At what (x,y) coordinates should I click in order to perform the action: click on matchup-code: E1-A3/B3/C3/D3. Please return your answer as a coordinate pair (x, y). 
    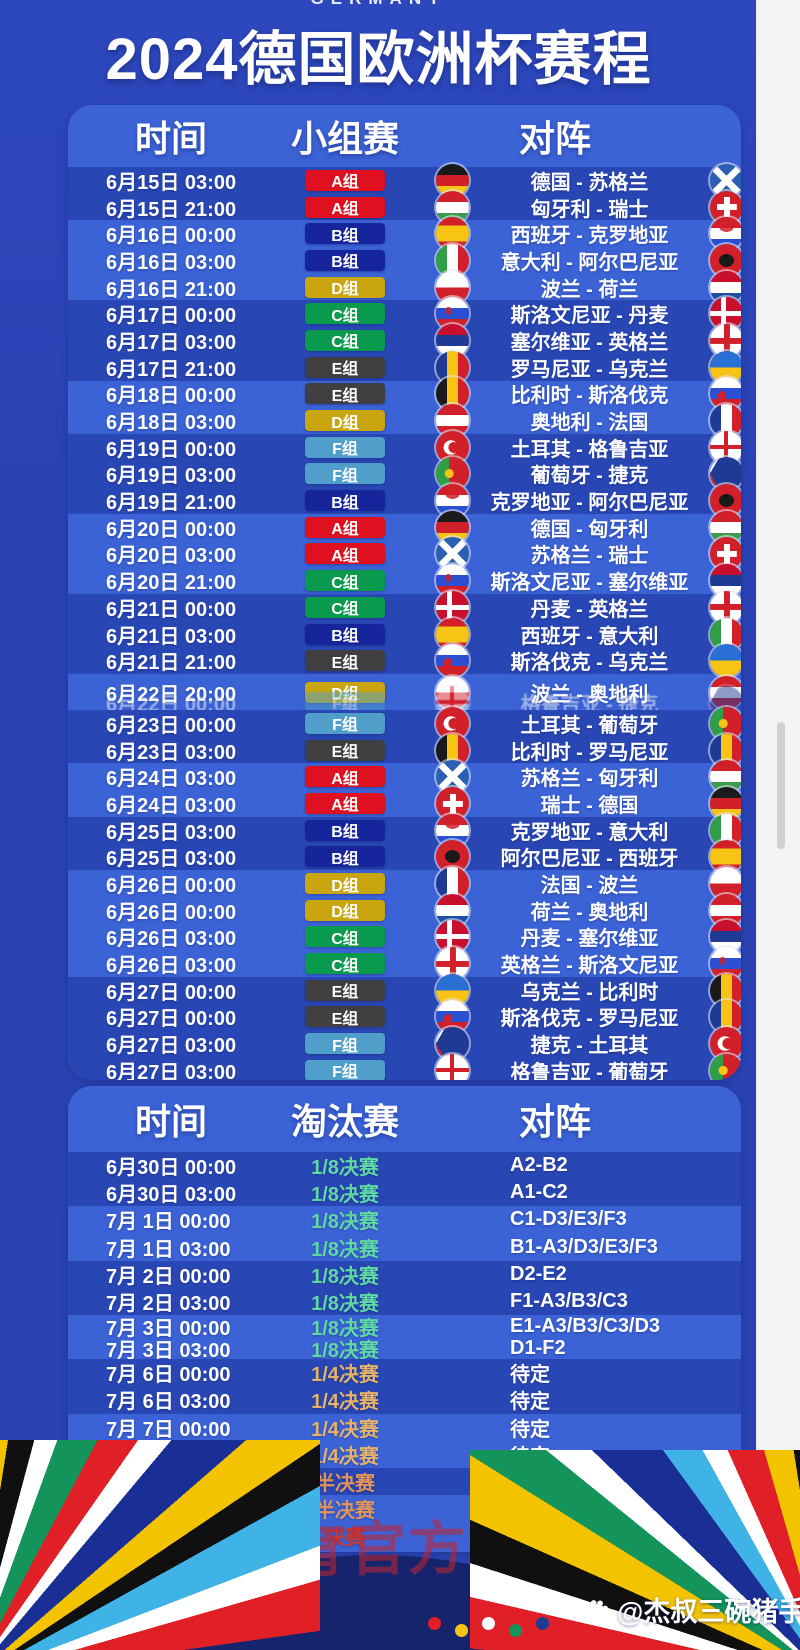
    Looking at the image, I should click on (585, 1325).